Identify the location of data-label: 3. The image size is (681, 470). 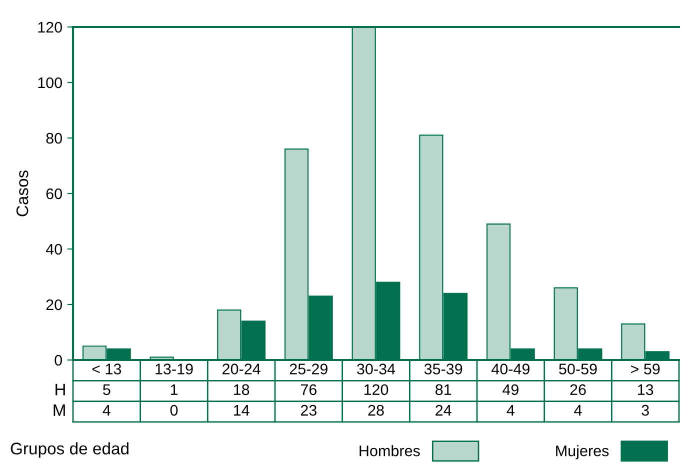
(645, 410).